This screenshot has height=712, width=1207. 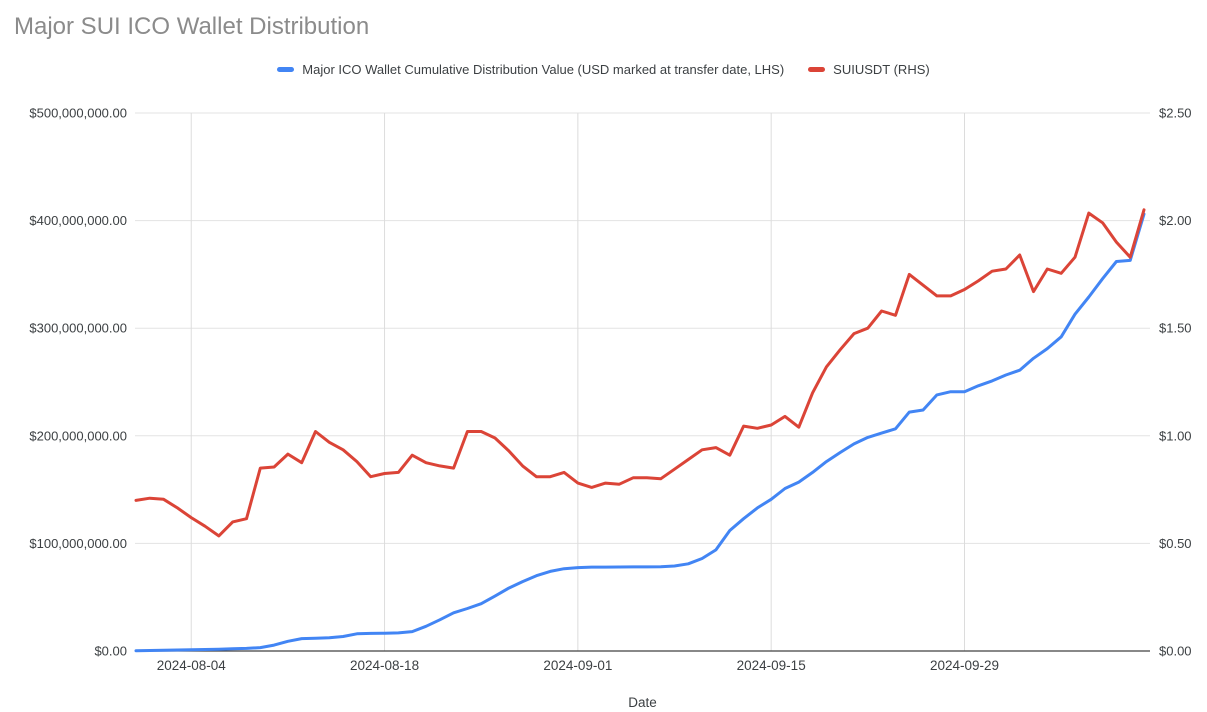 What do you see at coordinates (78, 543) in the screenshot?
I see `left-axis-tick-label: $100,000,000.00` at bounding box center [78, 543].